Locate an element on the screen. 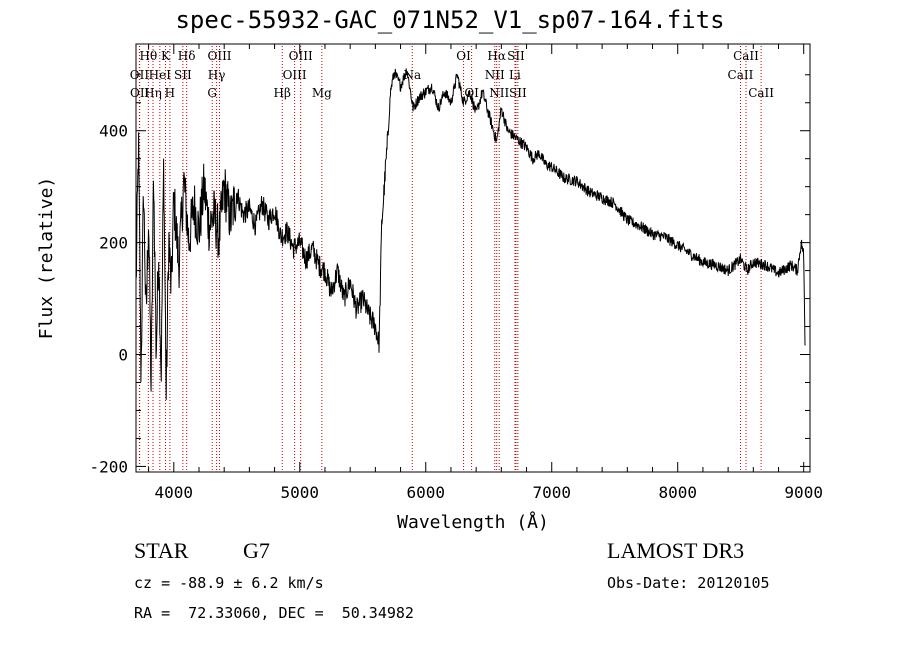 The height and width of the screenshot is (649, 900). x-tick-label: 8000 is located at coordinates (677, 492).